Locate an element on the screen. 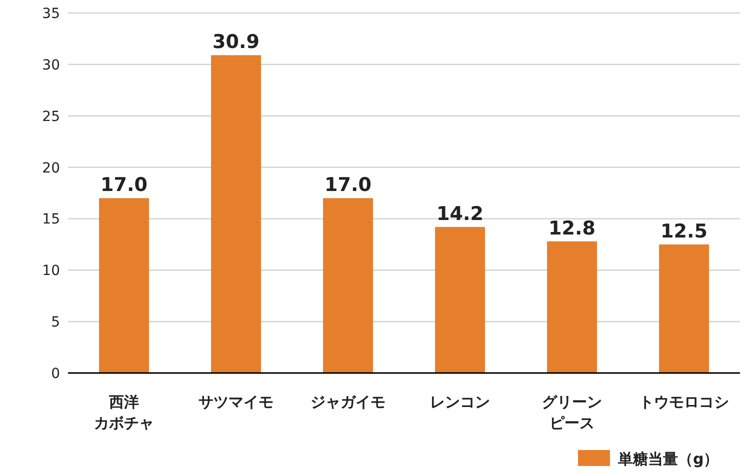  y-tick-label: 25 is located at coordinates (51, 116).